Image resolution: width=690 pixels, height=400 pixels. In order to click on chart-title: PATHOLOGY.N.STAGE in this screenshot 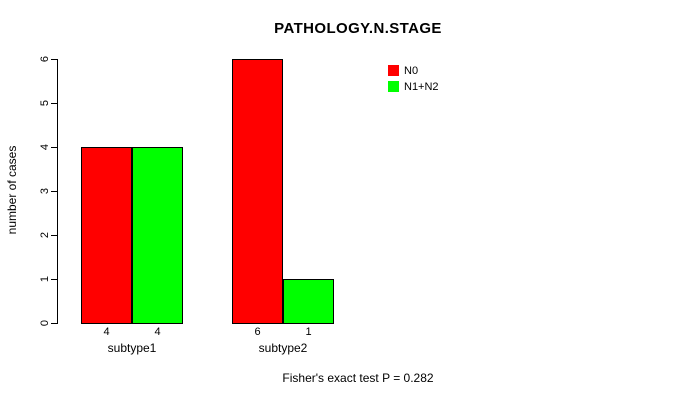, I will do `click(358, 28)`.